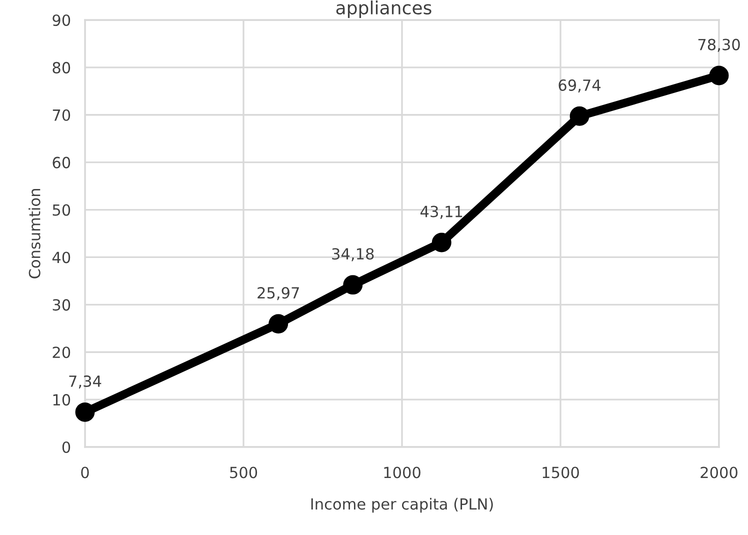  I want to click on data-label: 78,30, so click(719, 45).